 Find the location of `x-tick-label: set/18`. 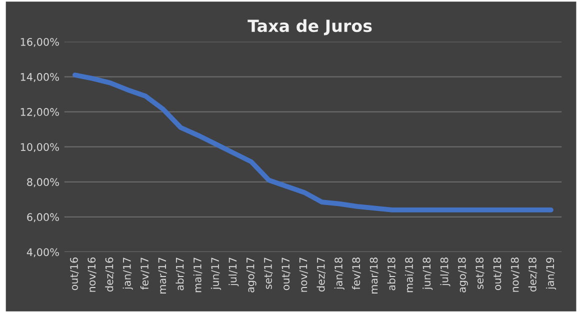

x-tick-label: set/18 is located at coordinates (480, 273).